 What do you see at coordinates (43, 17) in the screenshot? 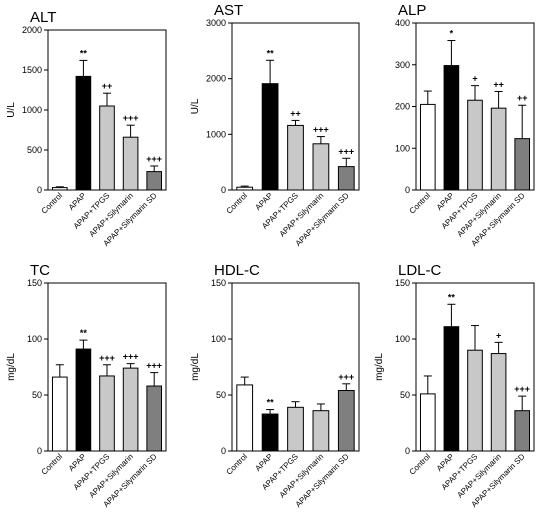
I see `panel-title: ALT` at bounding box center [43, 17].